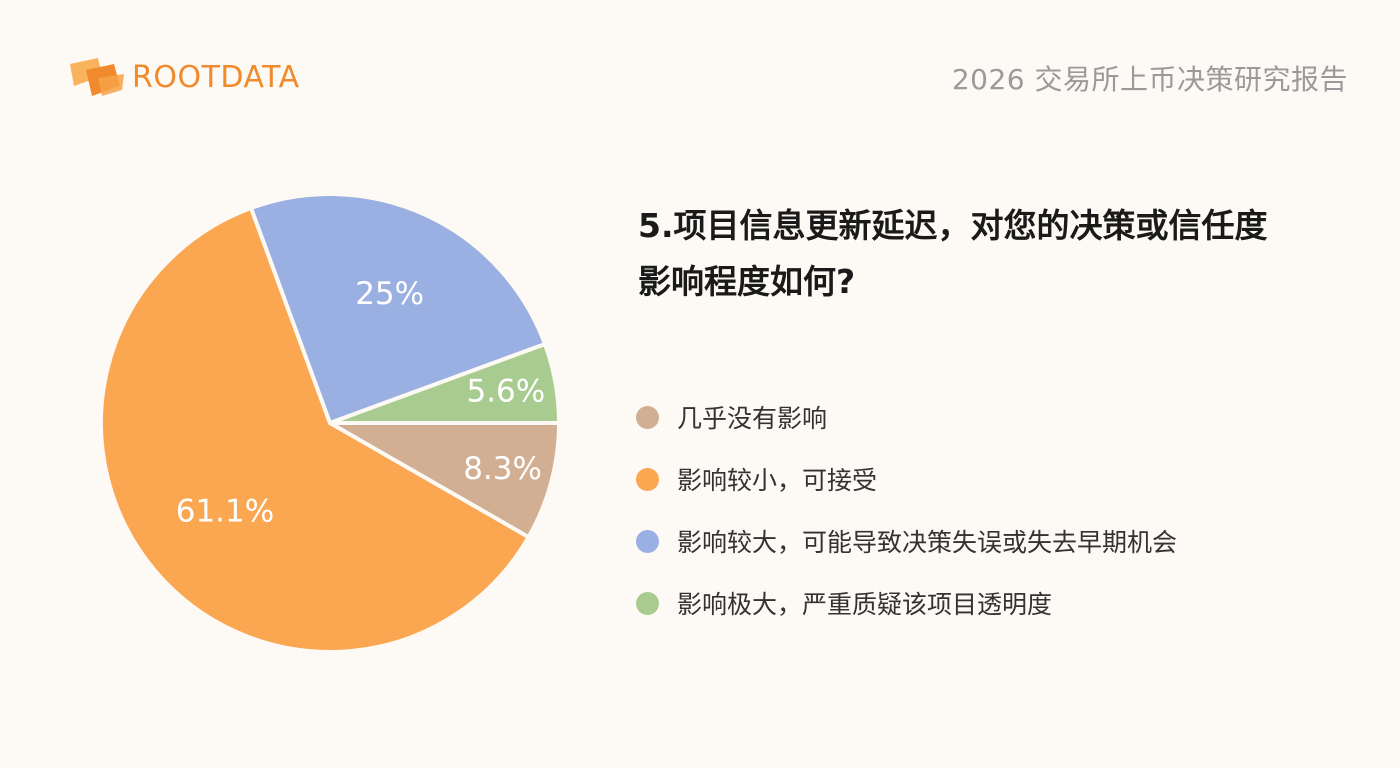 The width and height of the screenshot is (1400, 768). Describe the element at coordinates (1149, 79) in the screenshot. I see `report-title: 2026 交易所上币决策研究报告` at that location.